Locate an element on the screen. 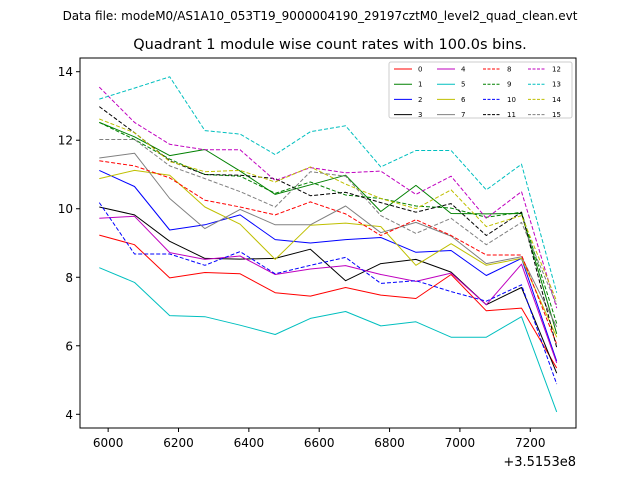 The width and height of the screenshot is (640, 484). x-tick-label: 6400 is located at coordinates (249, 443).